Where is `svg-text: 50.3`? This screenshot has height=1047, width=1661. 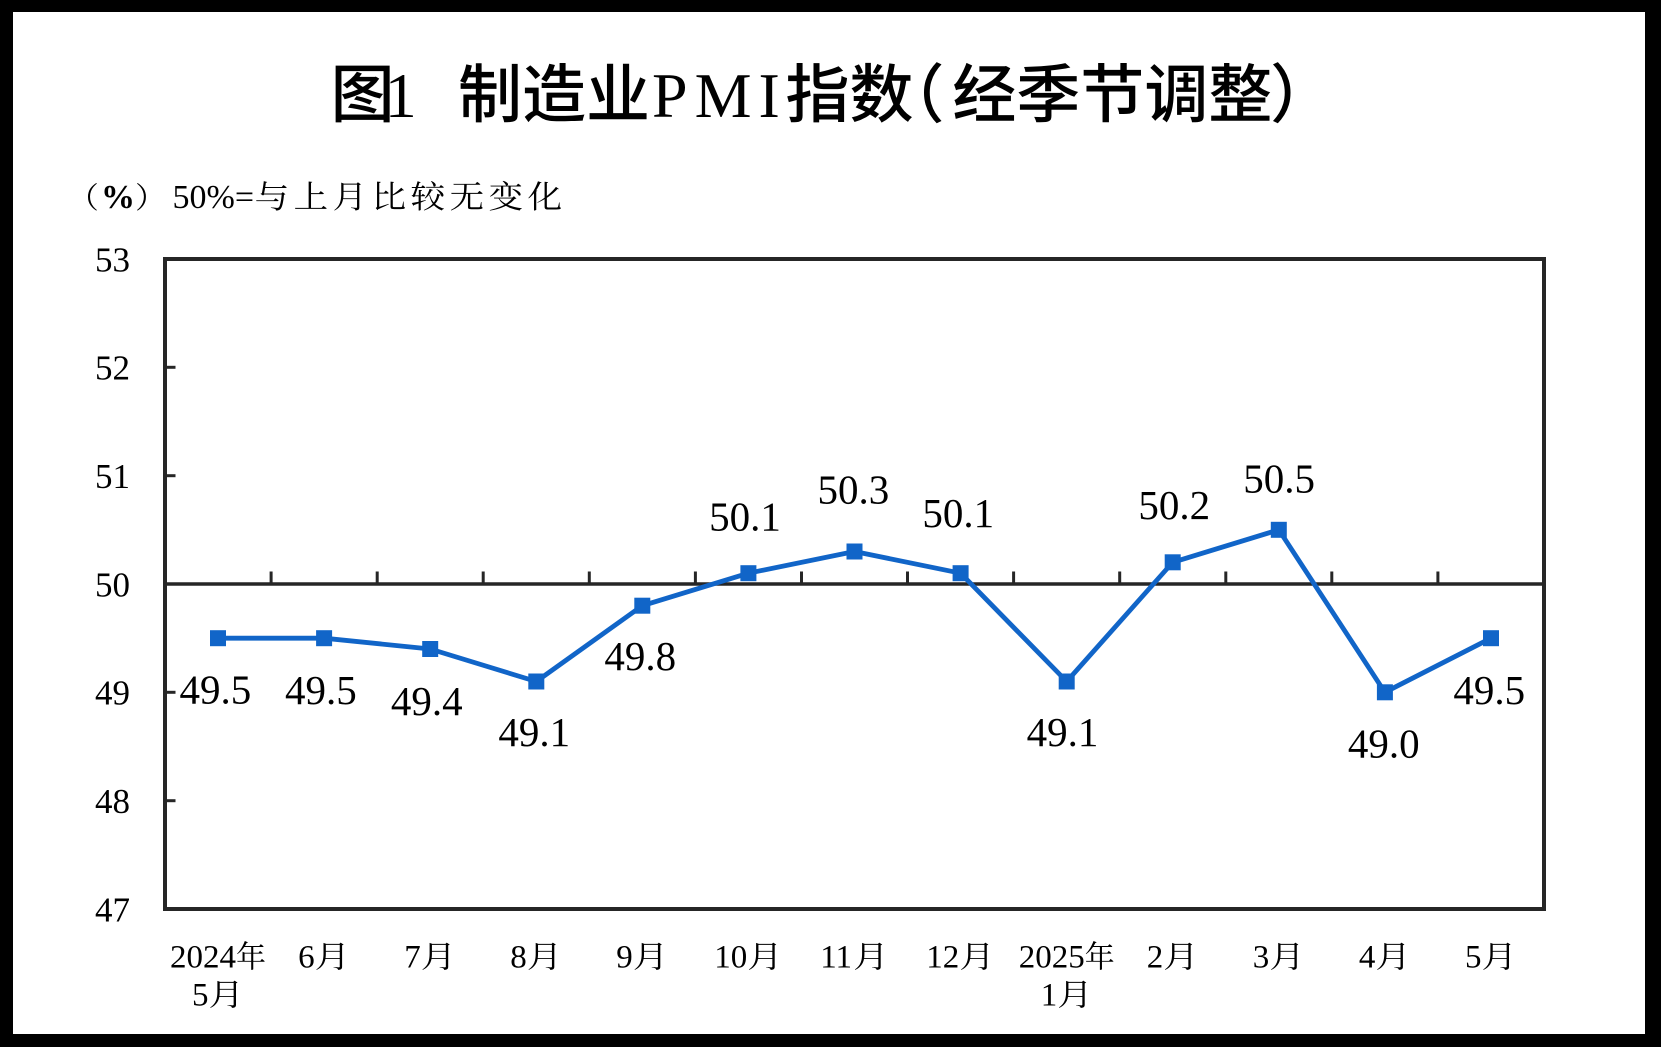
svg-text: 50.3 is located at coordinates (854, 490).